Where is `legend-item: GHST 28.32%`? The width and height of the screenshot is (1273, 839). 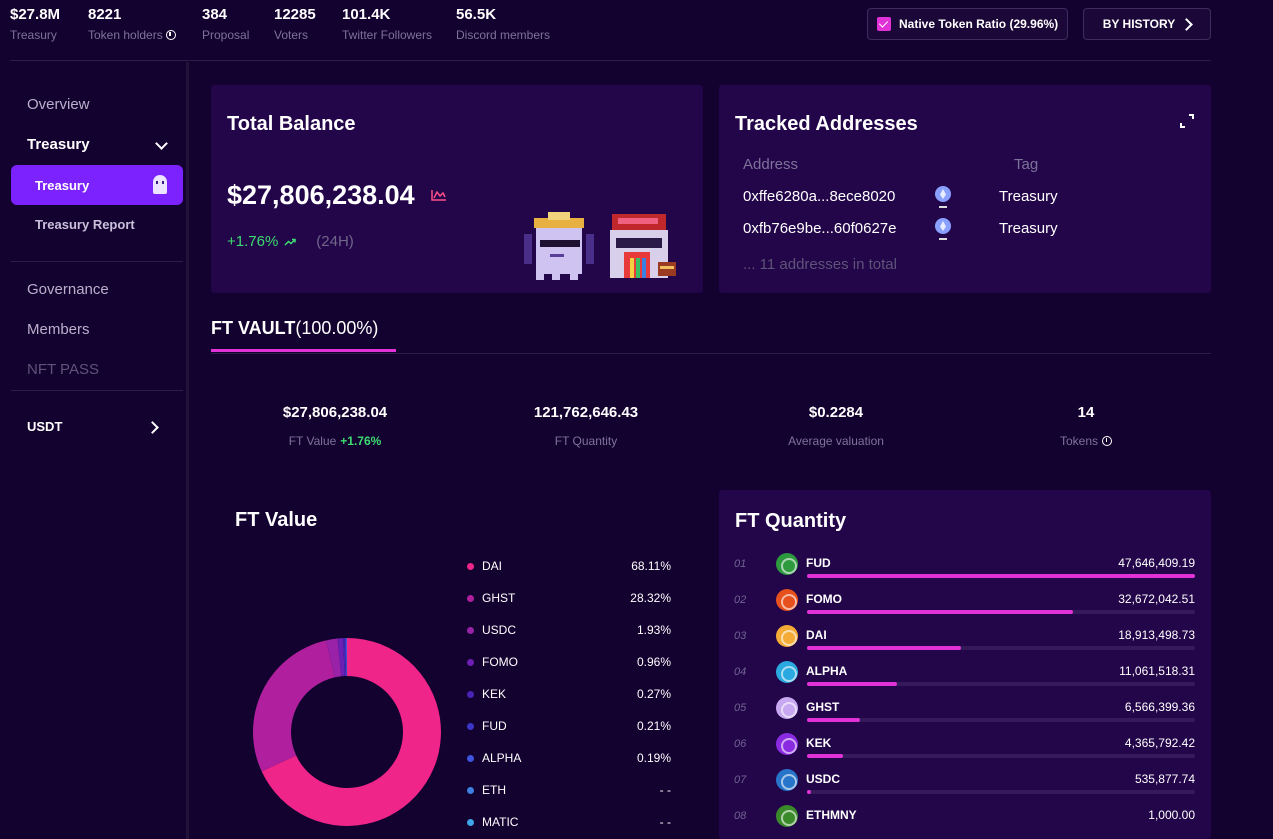
legend-item: GHST 28.32% is located at coordinates (569, 598).